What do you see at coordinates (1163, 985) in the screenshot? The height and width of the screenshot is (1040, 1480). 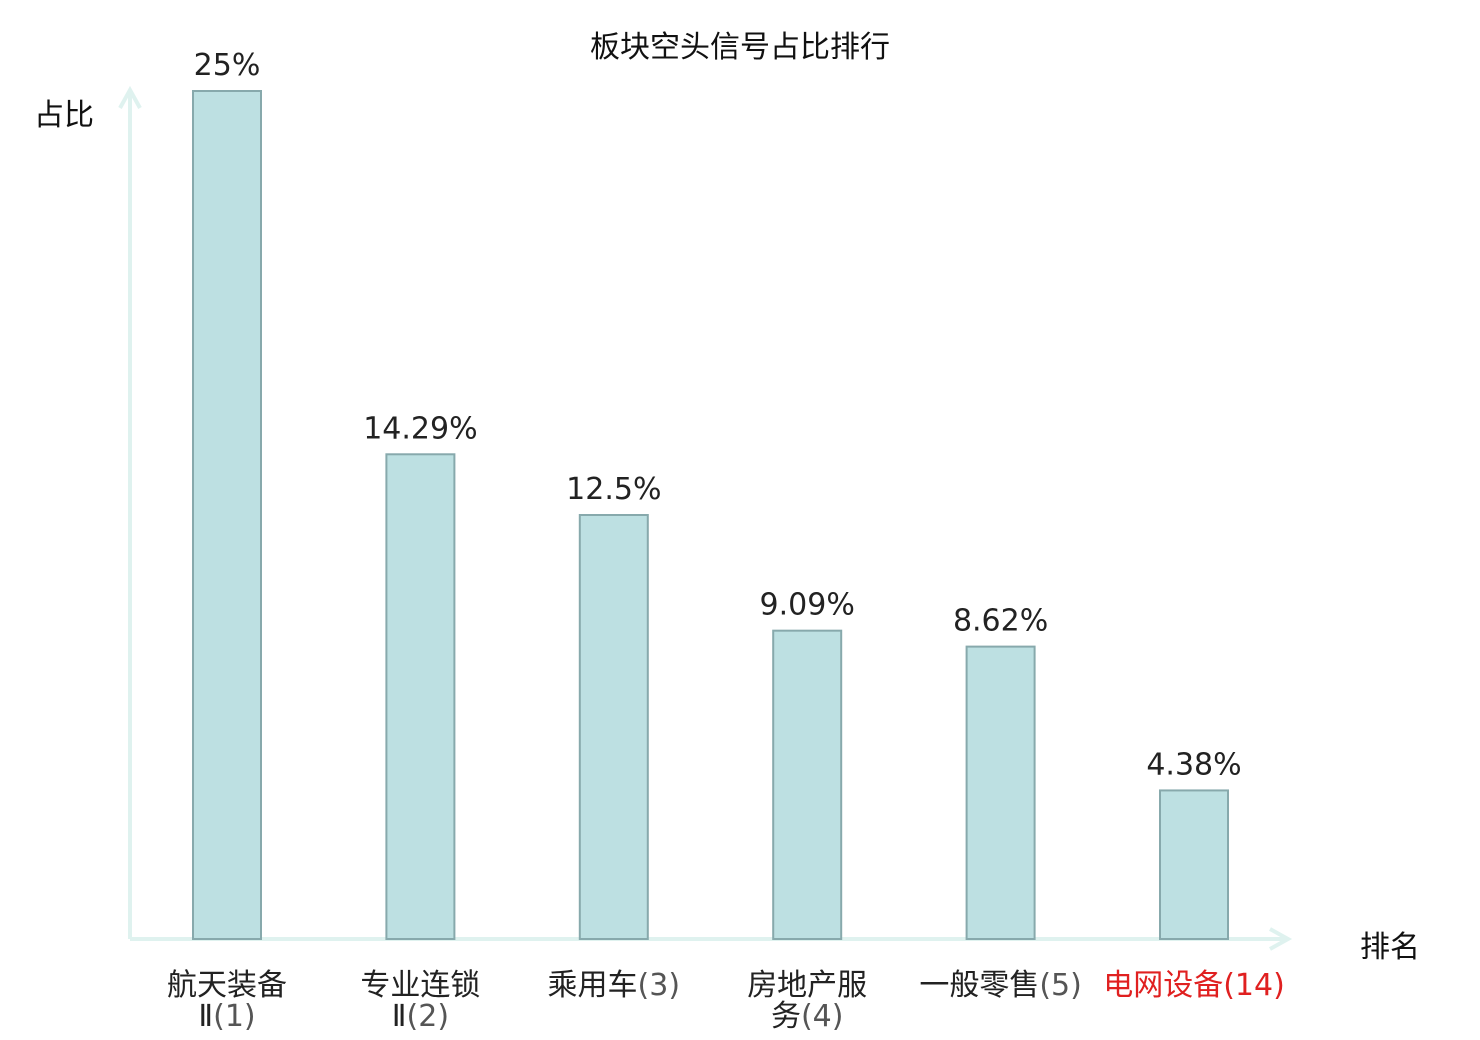 I see `category-name: 电网设备` at bounding box center [1163, 985].